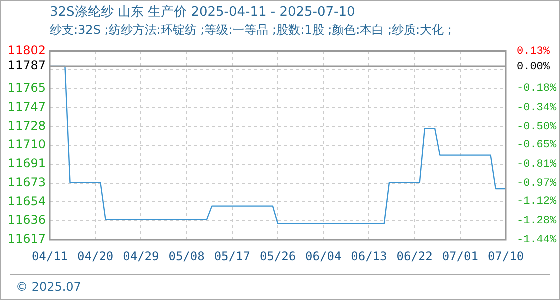 The image size is (560, 300). Describe the element at coordinates (27, 50) in the screenshot. I see `y-tick-label: 11802` at that location.